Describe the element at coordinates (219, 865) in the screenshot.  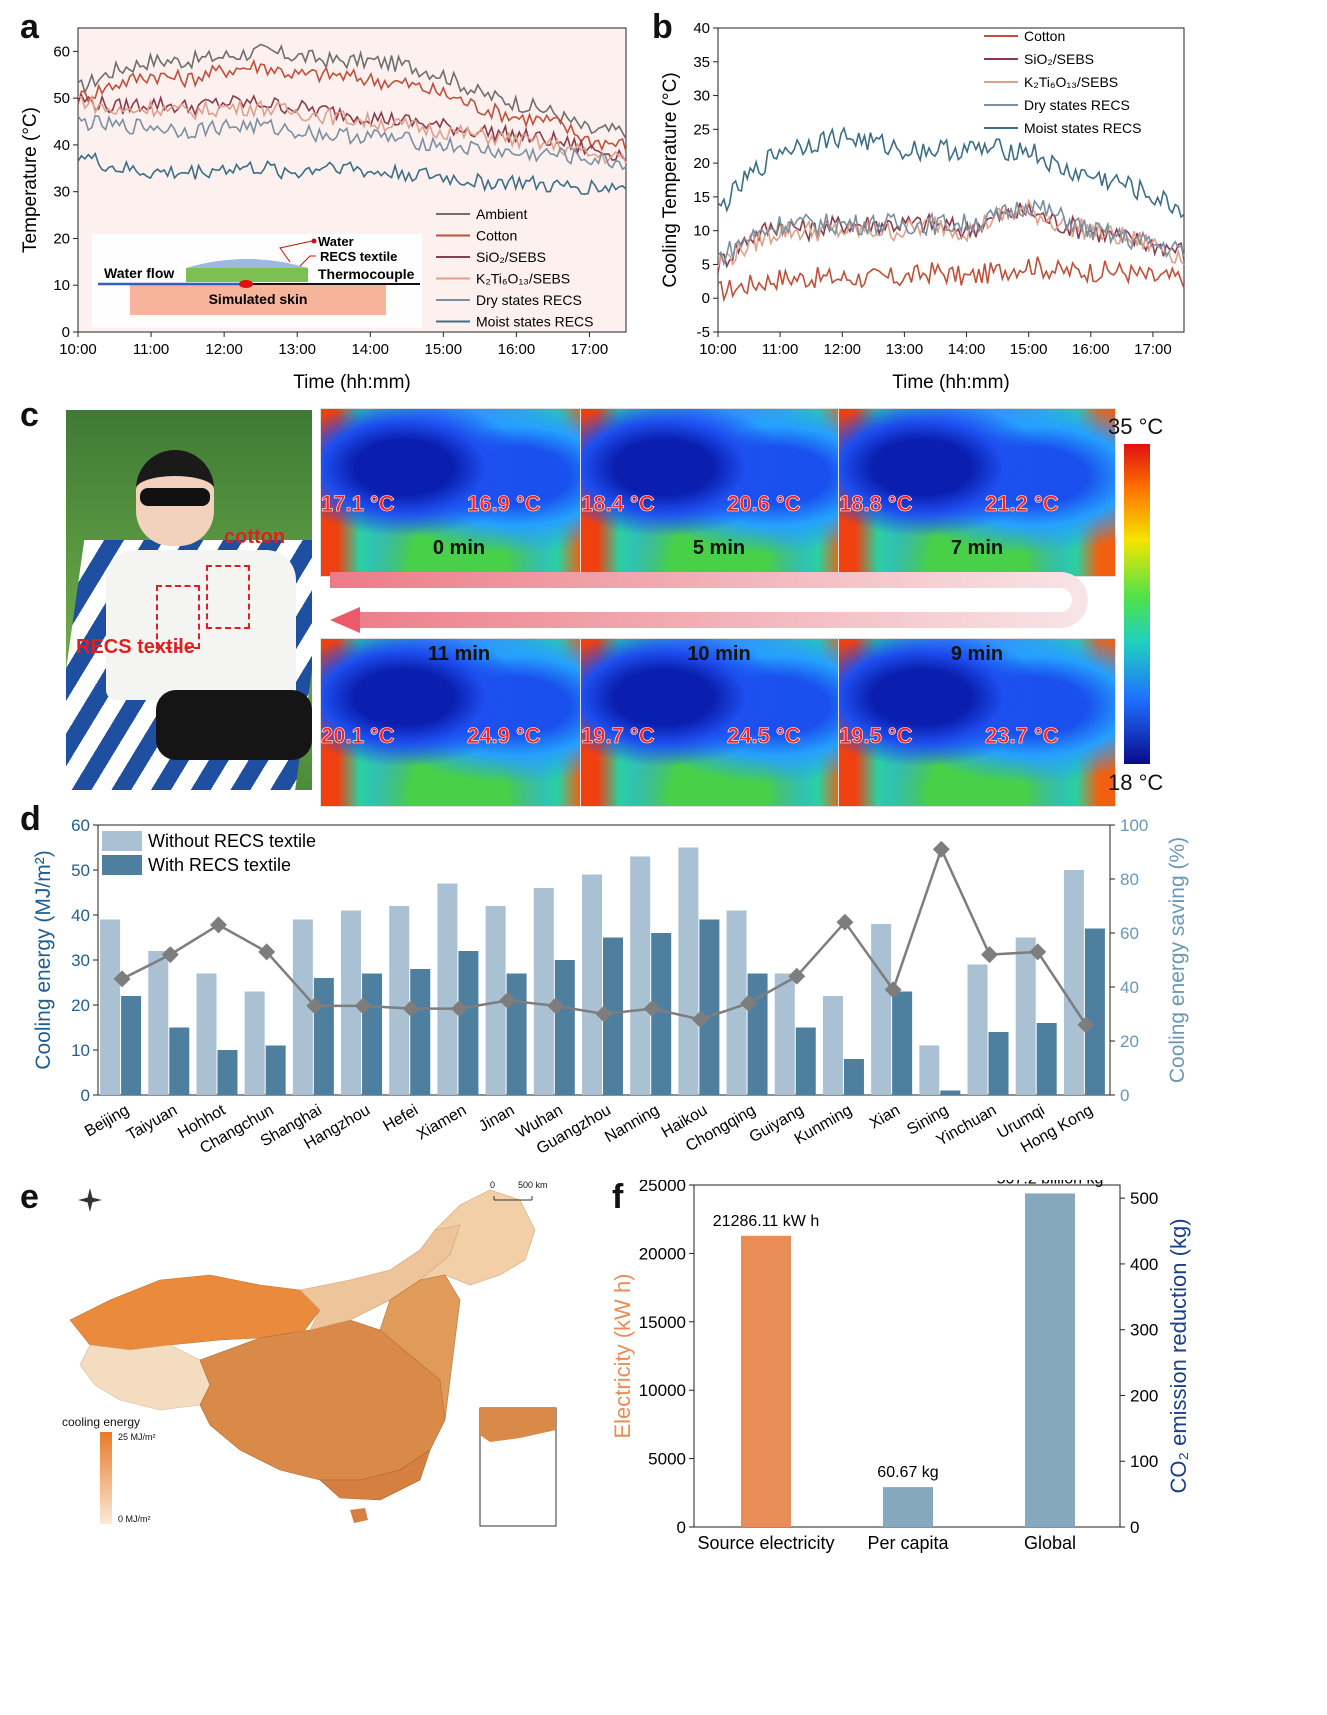
I see `legend-label: With RECS textile` at that location.